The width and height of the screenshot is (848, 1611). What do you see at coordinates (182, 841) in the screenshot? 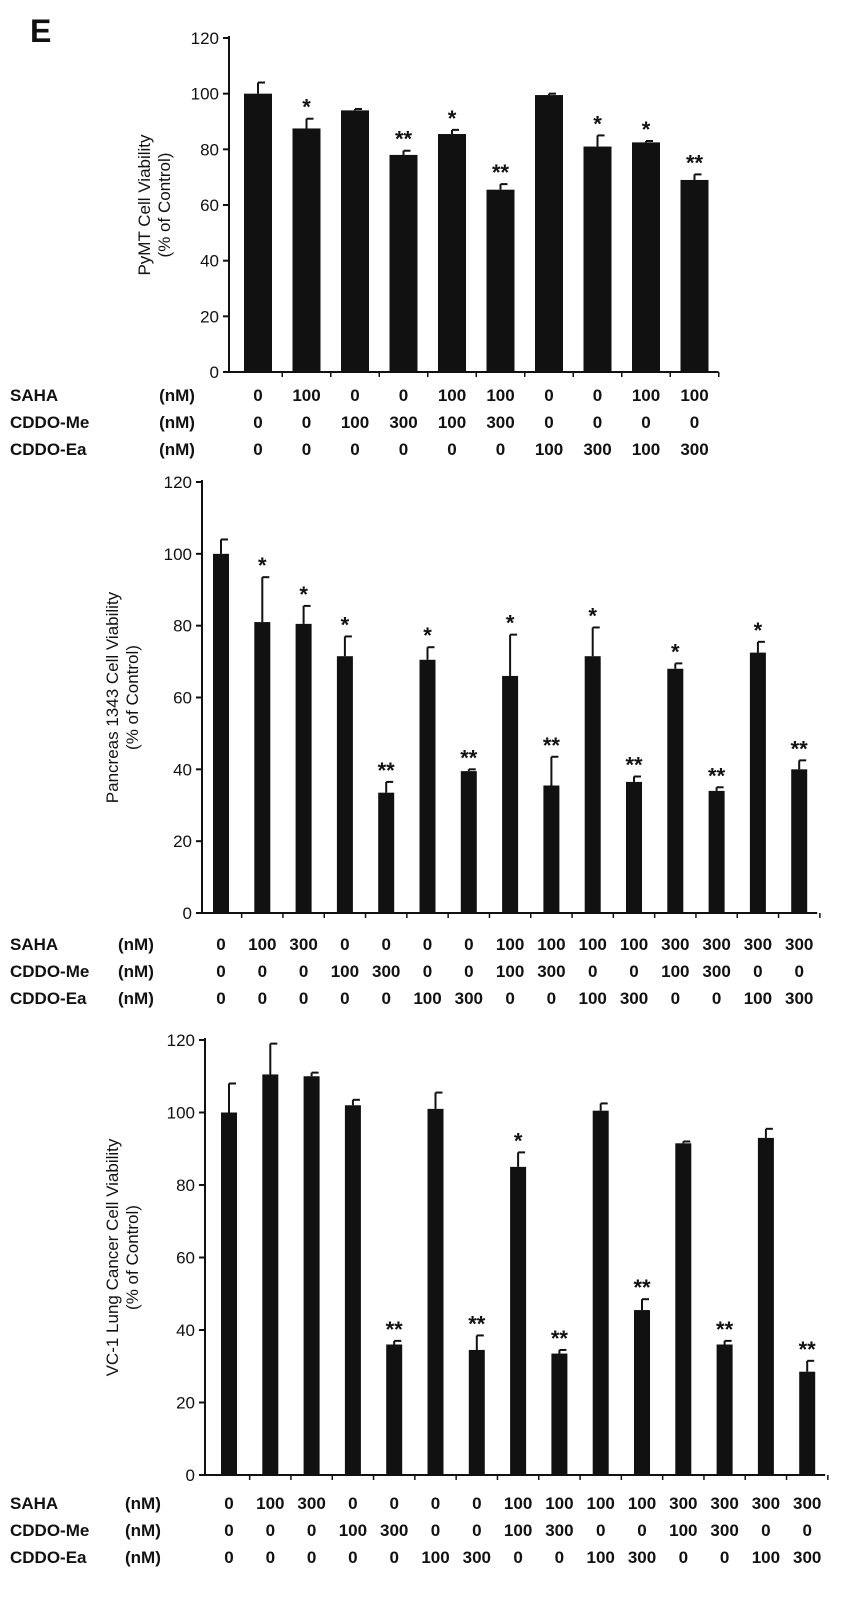
I see `y-tick-label: 20` at bounding box center [182, 841].